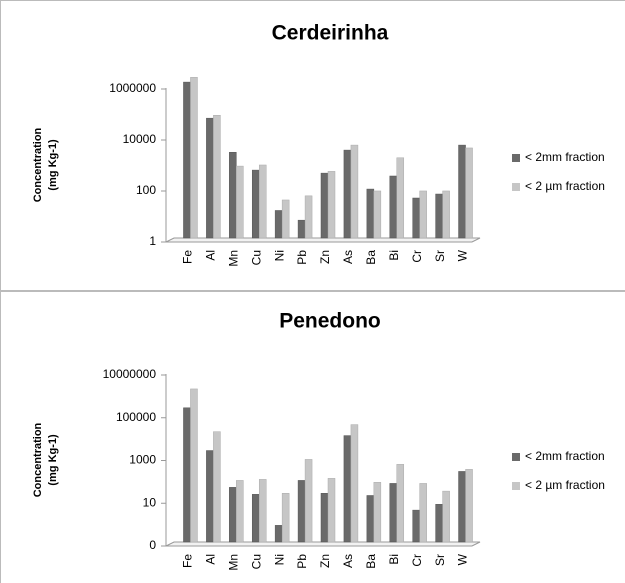 The image size is (625, 583). I want to click on y-tick-label: 100000, so click(136, 417).